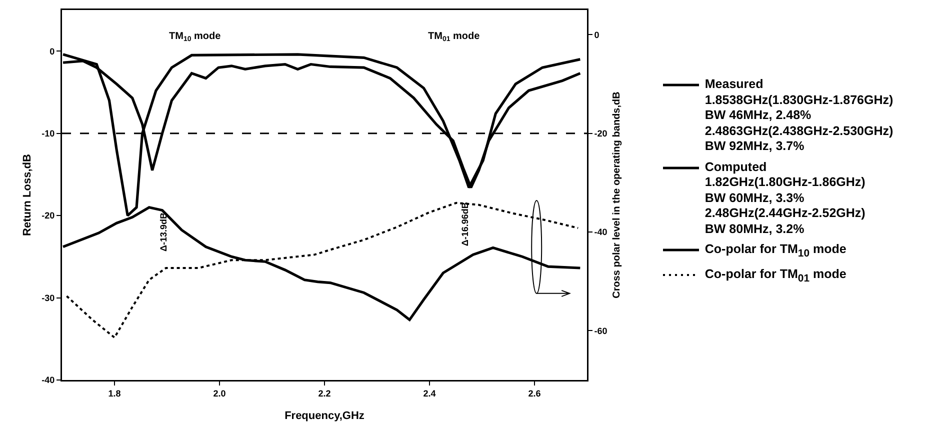 This screenshot has width=950, height=434. What do you see at coordinates (465, 224) in the screenshot?
I see `annotation: Δ-16.96dB` at bounding box center [465, 224].